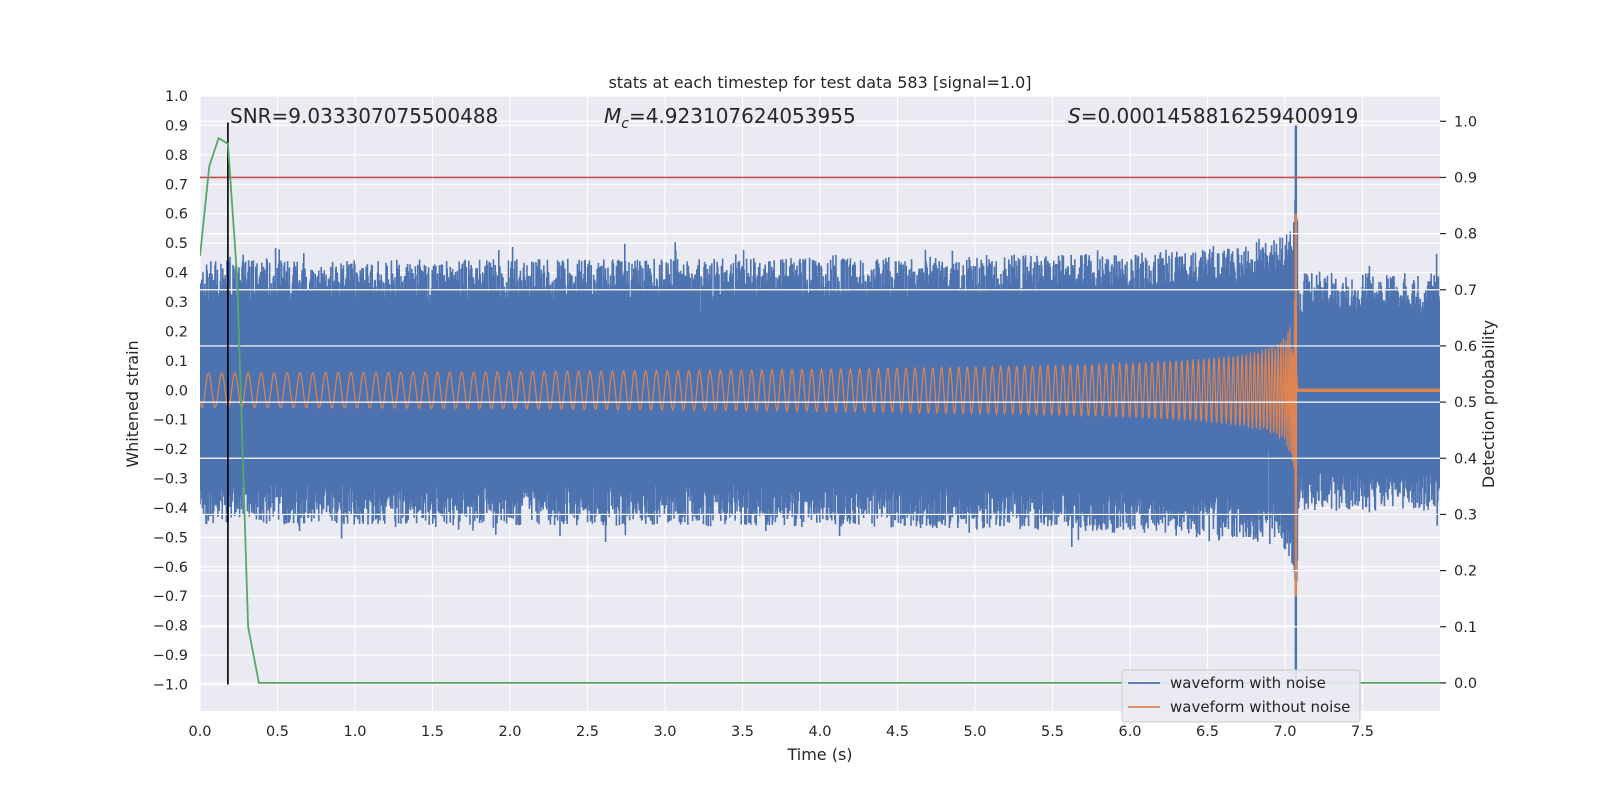 The height and width of the screenshot is (800, 1600). What do you see at coordinates (1465, 684) in the screenshot?
I see `y-tick-label-right: 0.0` at bounding box center [1465, 684].